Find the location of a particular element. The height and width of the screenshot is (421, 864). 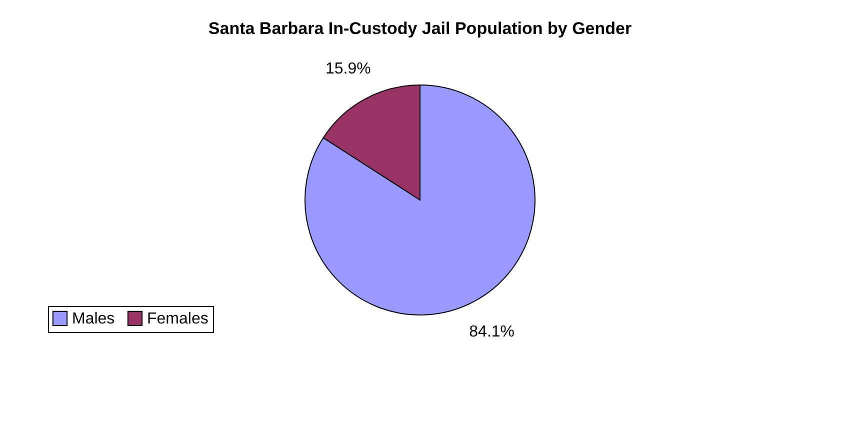

data-label: 15.9% is located at coordinates (348, 69).